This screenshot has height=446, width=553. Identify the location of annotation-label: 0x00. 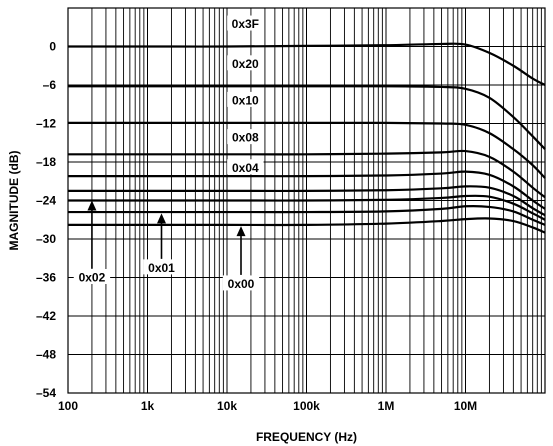
(241, 284).